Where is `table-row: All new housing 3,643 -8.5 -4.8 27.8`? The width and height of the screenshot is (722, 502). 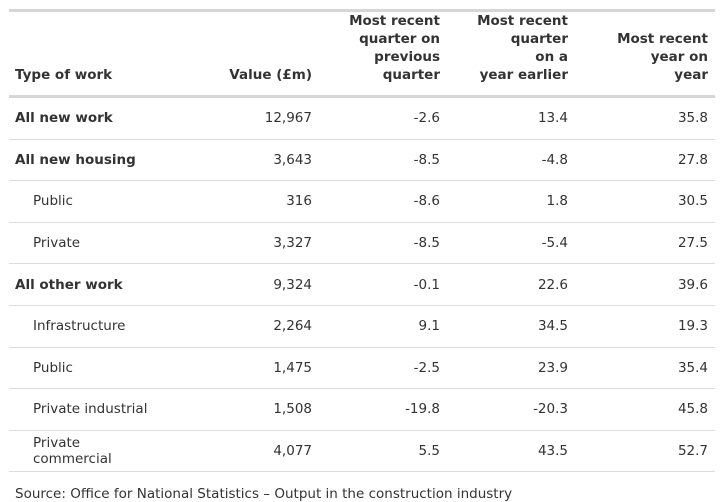 table-row: All new housing 3,643 -8.5 -4.8 27.8 is located at coordinates (362, 160).